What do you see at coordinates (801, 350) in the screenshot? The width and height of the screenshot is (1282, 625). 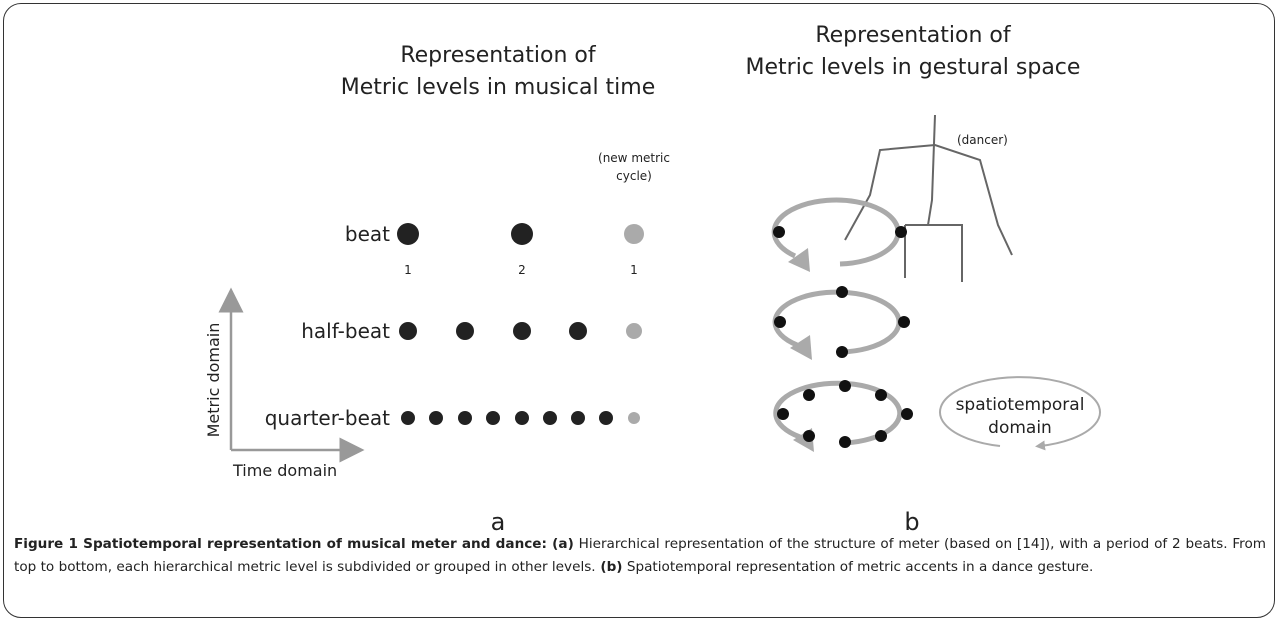 I see `cycle-arrowheads` at bounding box center [801, 350].